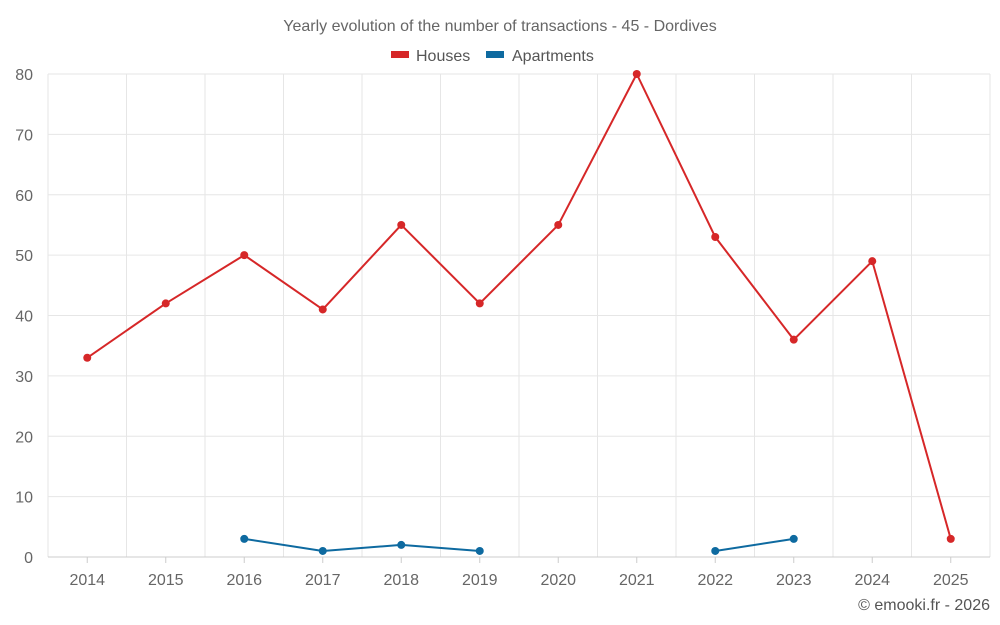 Image resolution: width=1000 pixels, height=625 pixels. Describe the element at coordinates (244, 538) in the screenshot. I see `point-apartments-2016` at that location.